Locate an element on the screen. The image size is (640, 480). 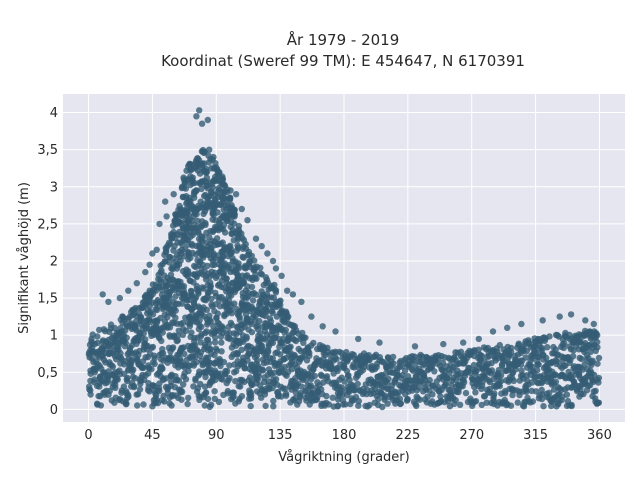
y-tick-label: 1,5 is located at coordinates (47, 299).